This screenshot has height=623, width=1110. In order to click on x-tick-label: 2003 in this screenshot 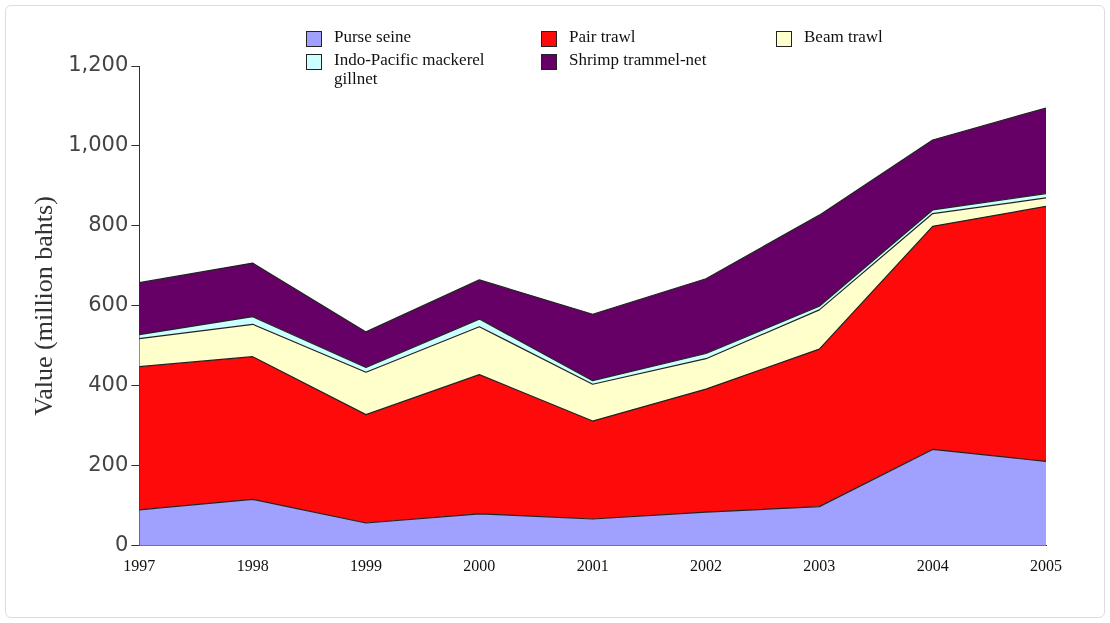, I will do `click(819, 565)`.